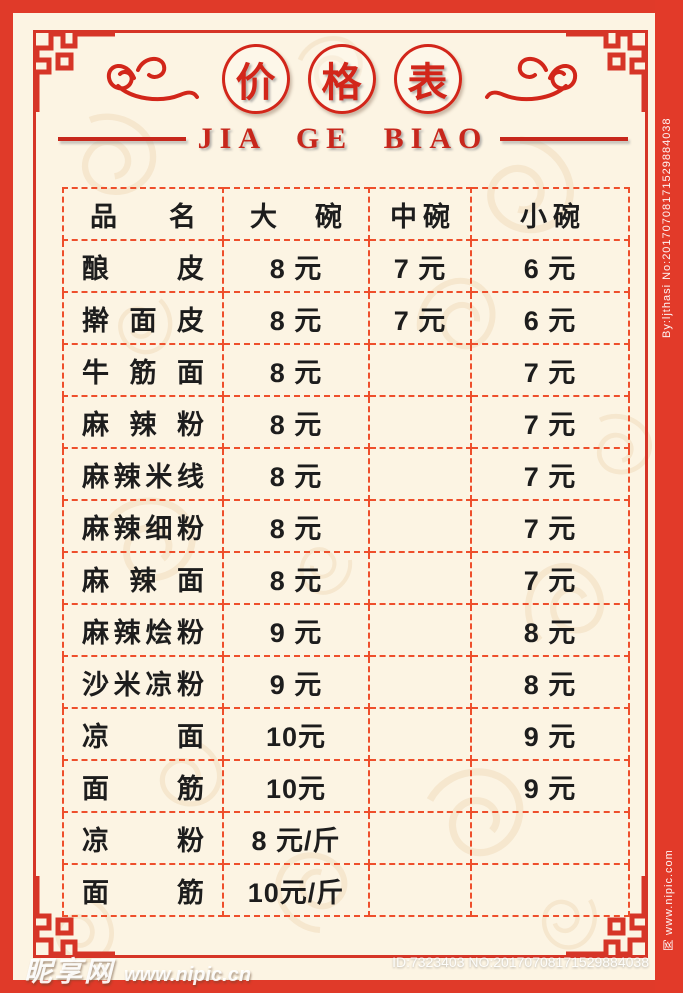 Image resolution: width=683 pixels, height=993 pixels. What do you see at coordinates (667, 227) in the screenshot?
I see `watermark-side-author: By:ljthasi No:20170708171529884038` at bounding box center [667, 227].